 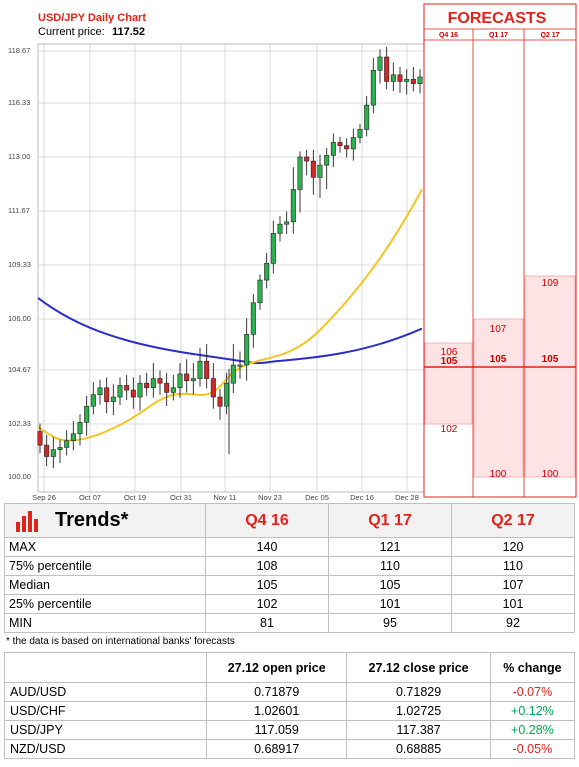 What do you see at coordinates (513, 623) in the screenshot?
I see `cell: 92` at bounding box center [513, 623].